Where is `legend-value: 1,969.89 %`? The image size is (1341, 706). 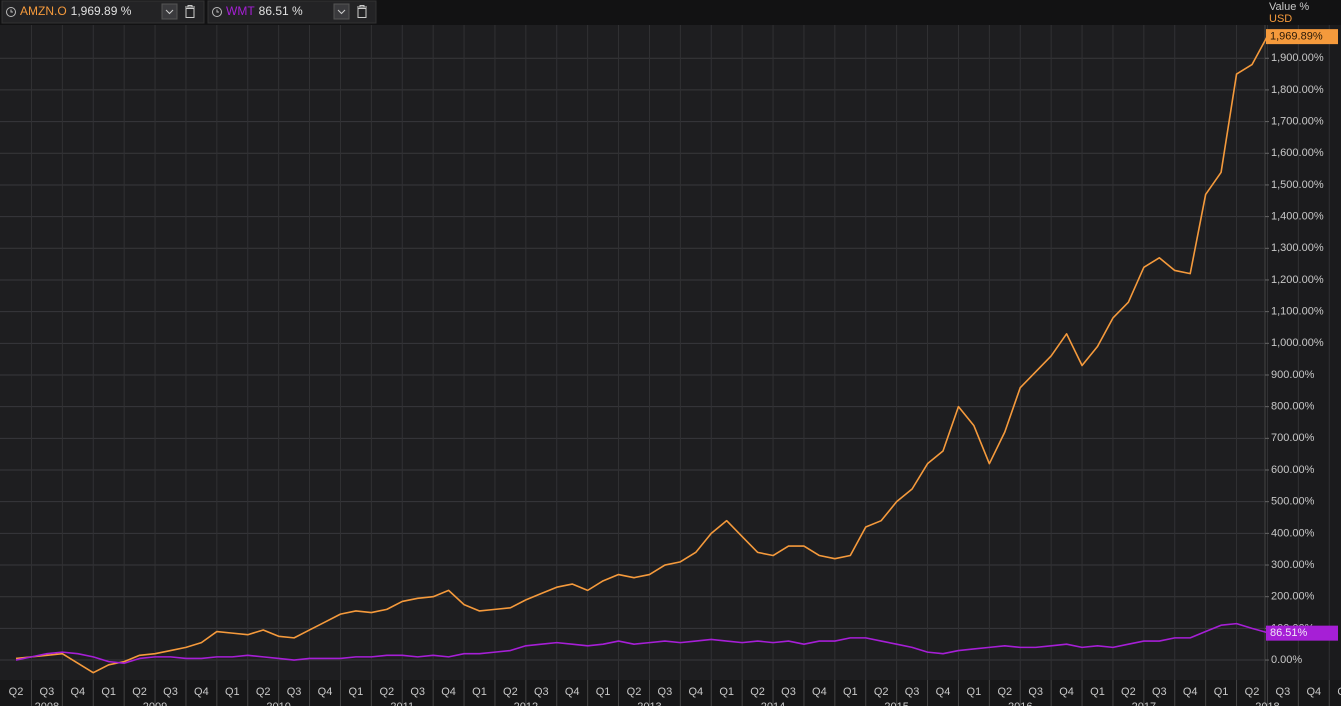
legend-value: 1,969.89 % is located at coordinates (101, 11).